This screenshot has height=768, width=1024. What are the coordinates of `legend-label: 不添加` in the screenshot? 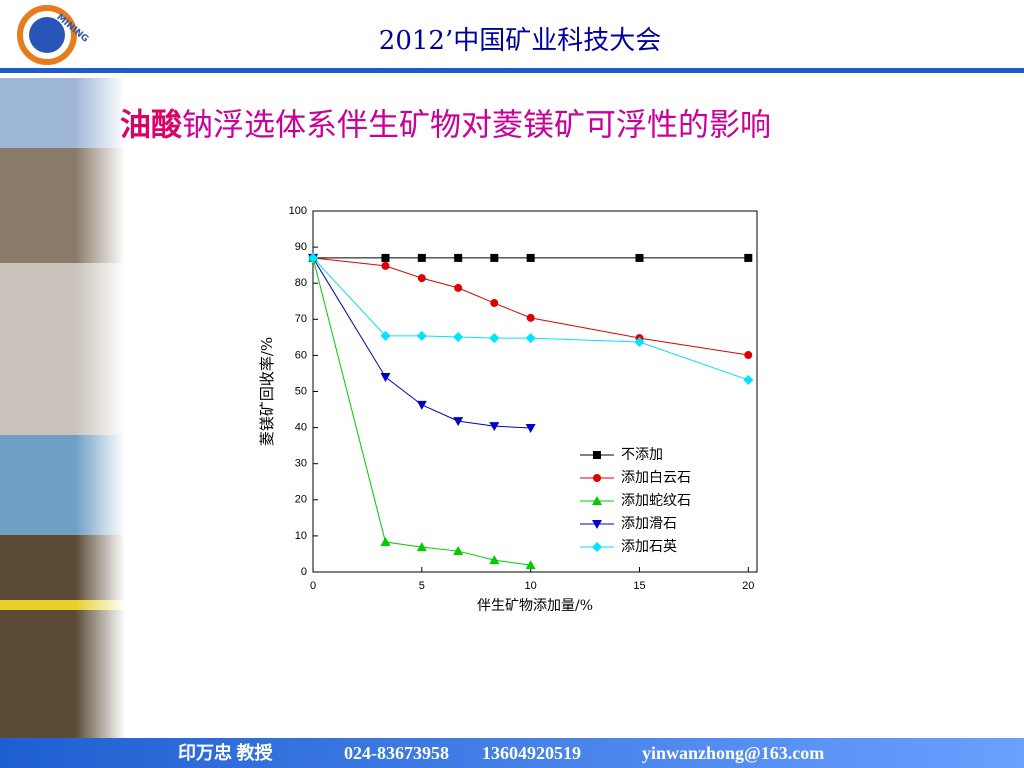 It's located at (642, 455).